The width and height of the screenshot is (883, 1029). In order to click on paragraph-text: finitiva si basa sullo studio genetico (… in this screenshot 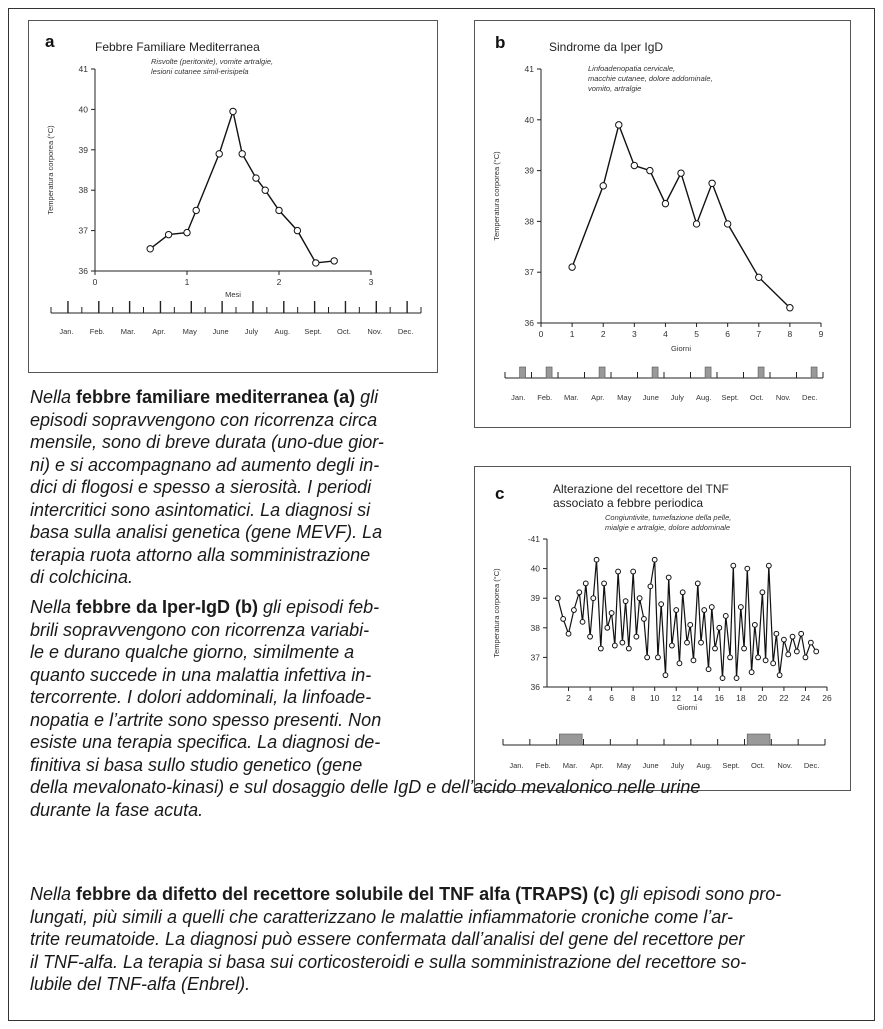, I will do `click(196, 764)`.